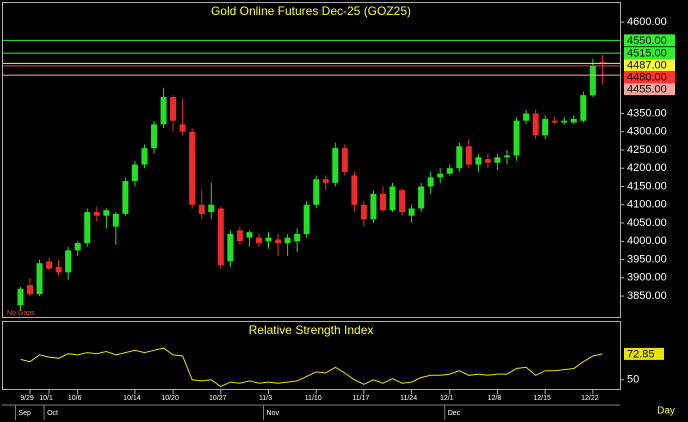  I want to click on rsi-last-box, so click(644, 353).